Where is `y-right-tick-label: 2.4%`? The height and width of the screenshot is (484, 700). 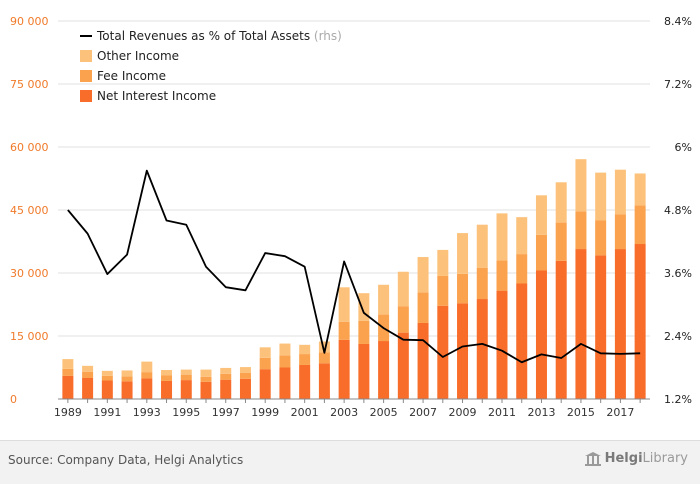
y-right-tick-label: 2.4% is located at coordinates (678, 336).